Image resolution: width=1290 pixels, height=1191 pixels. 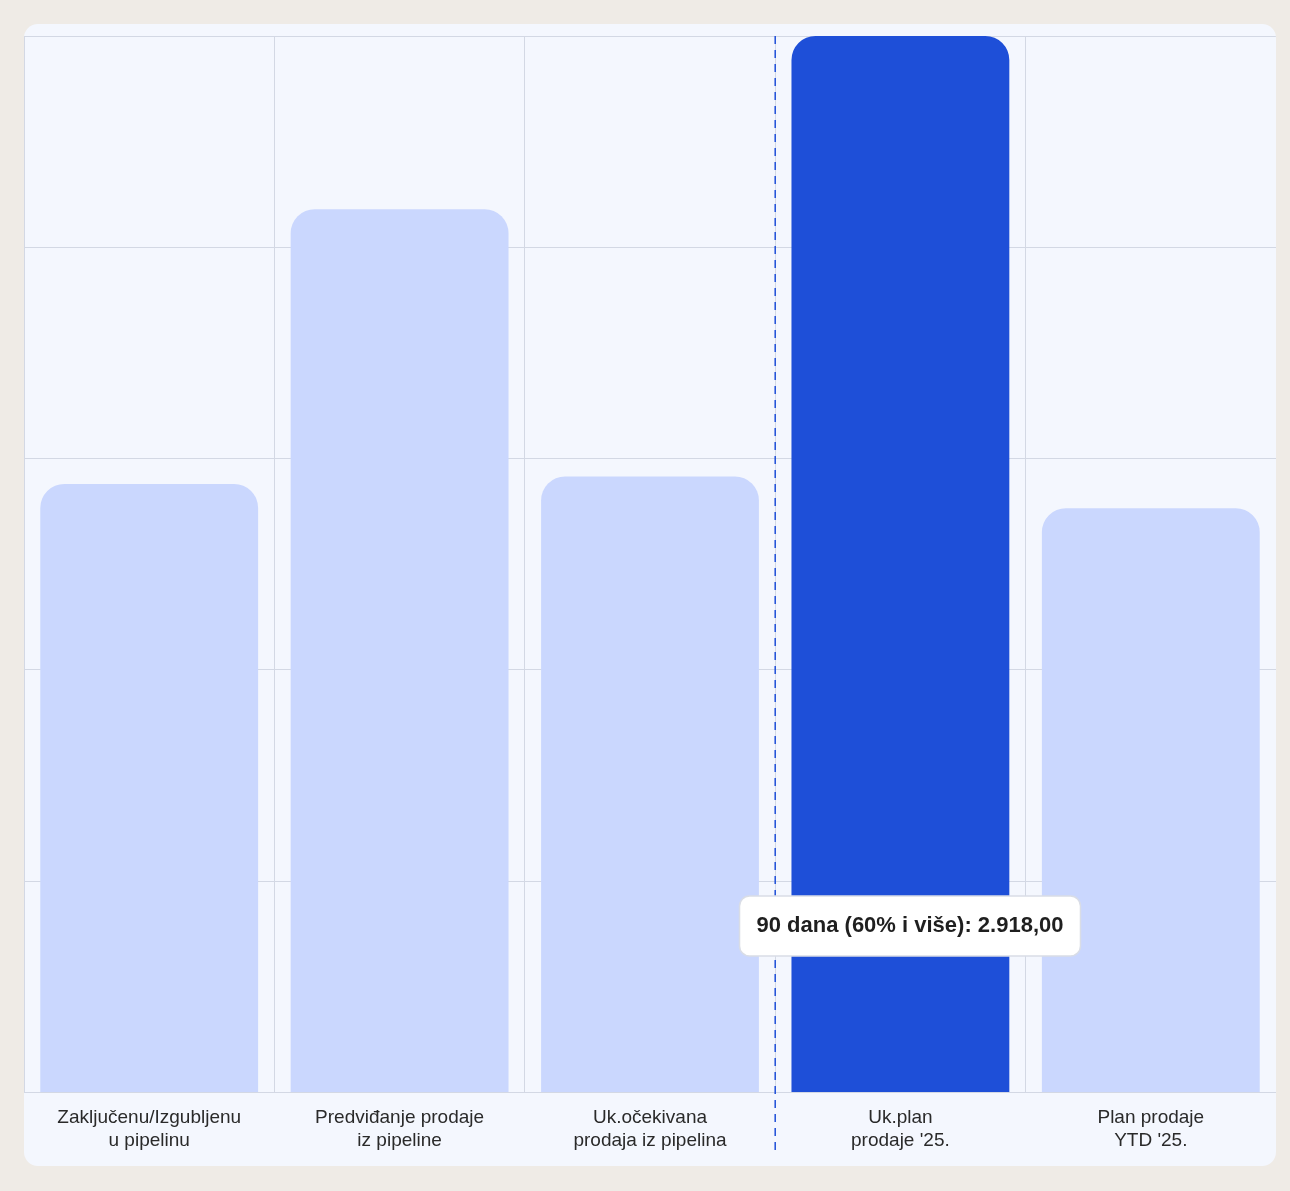 What do you see at coordinates (149, 1128) in the screenshot?
I see `x-tick-label: Zaključenu/Izgubljenu u pipelinu` at bounding box center [149, 1128].